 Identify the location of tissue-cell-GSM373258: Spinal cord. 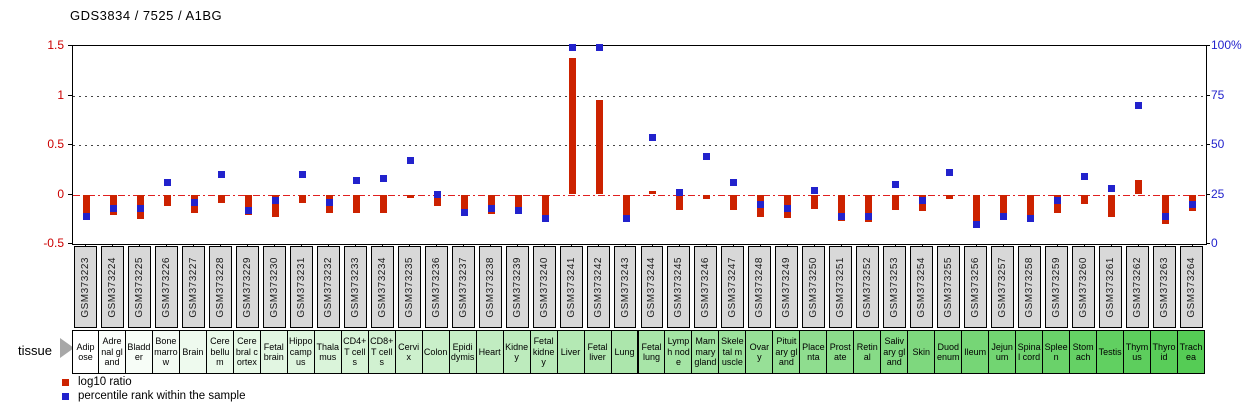
(1029, 352).